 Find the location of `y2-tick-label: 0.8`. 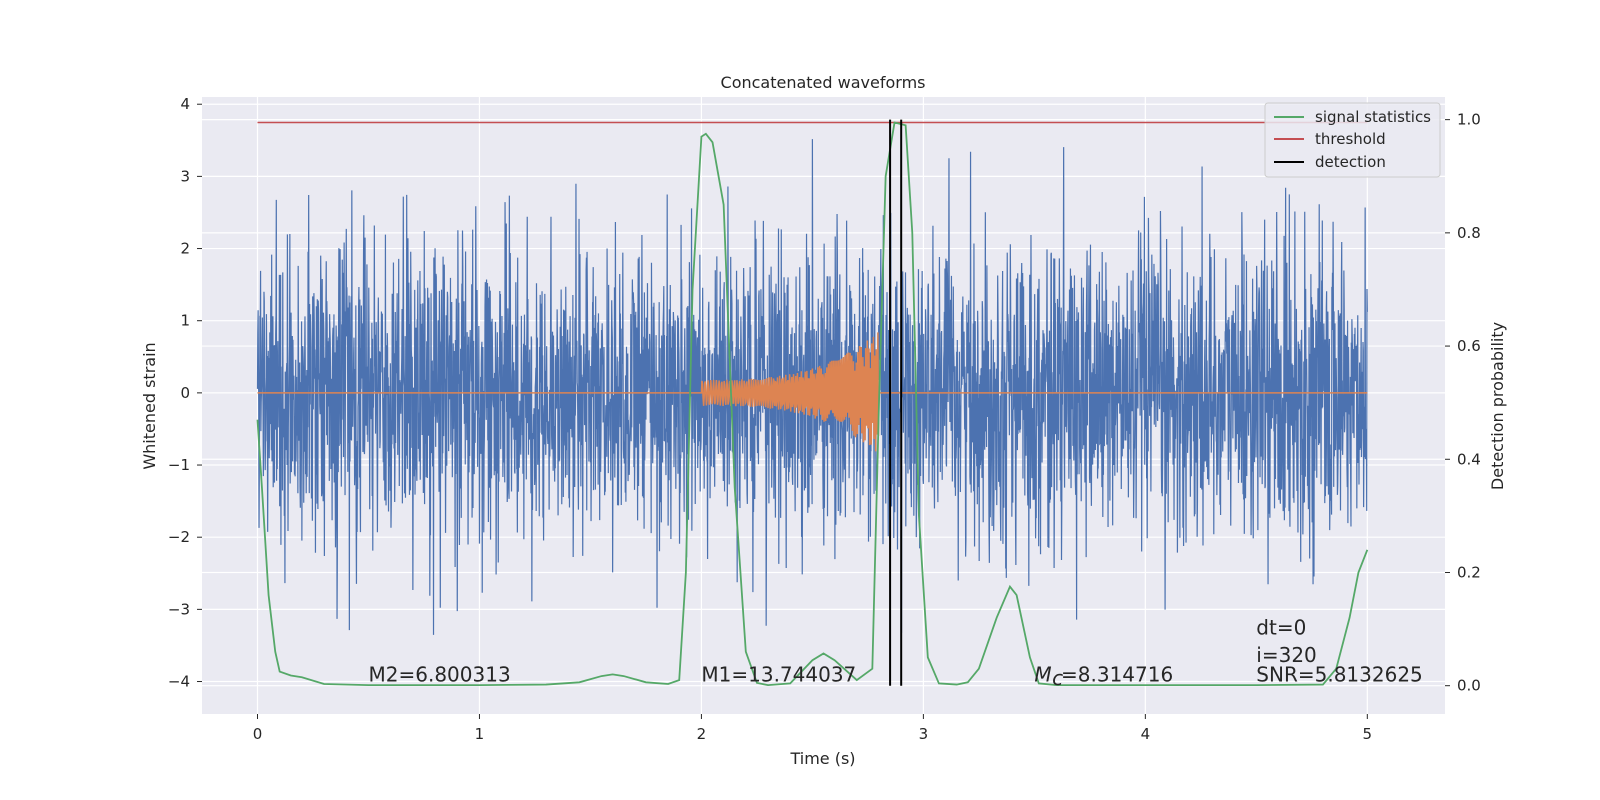

y2-tick-label: 0.8 is located at coordinates (1469, 233).